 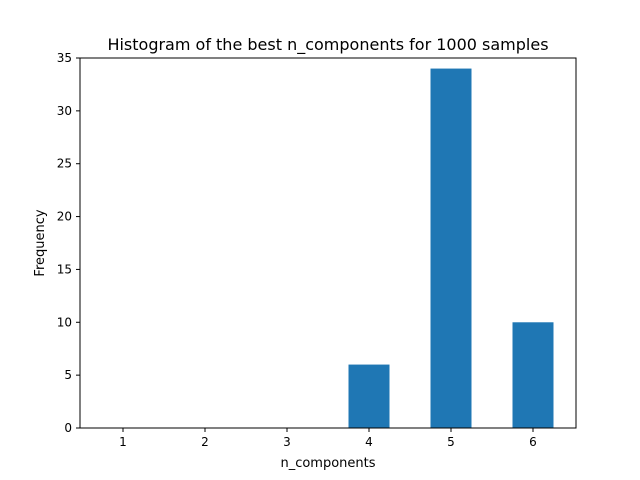 What do you see at coordinates (327, 463) in the screenshot?
I see `x-axis-label: n_components` at bounding box center [327, 463].